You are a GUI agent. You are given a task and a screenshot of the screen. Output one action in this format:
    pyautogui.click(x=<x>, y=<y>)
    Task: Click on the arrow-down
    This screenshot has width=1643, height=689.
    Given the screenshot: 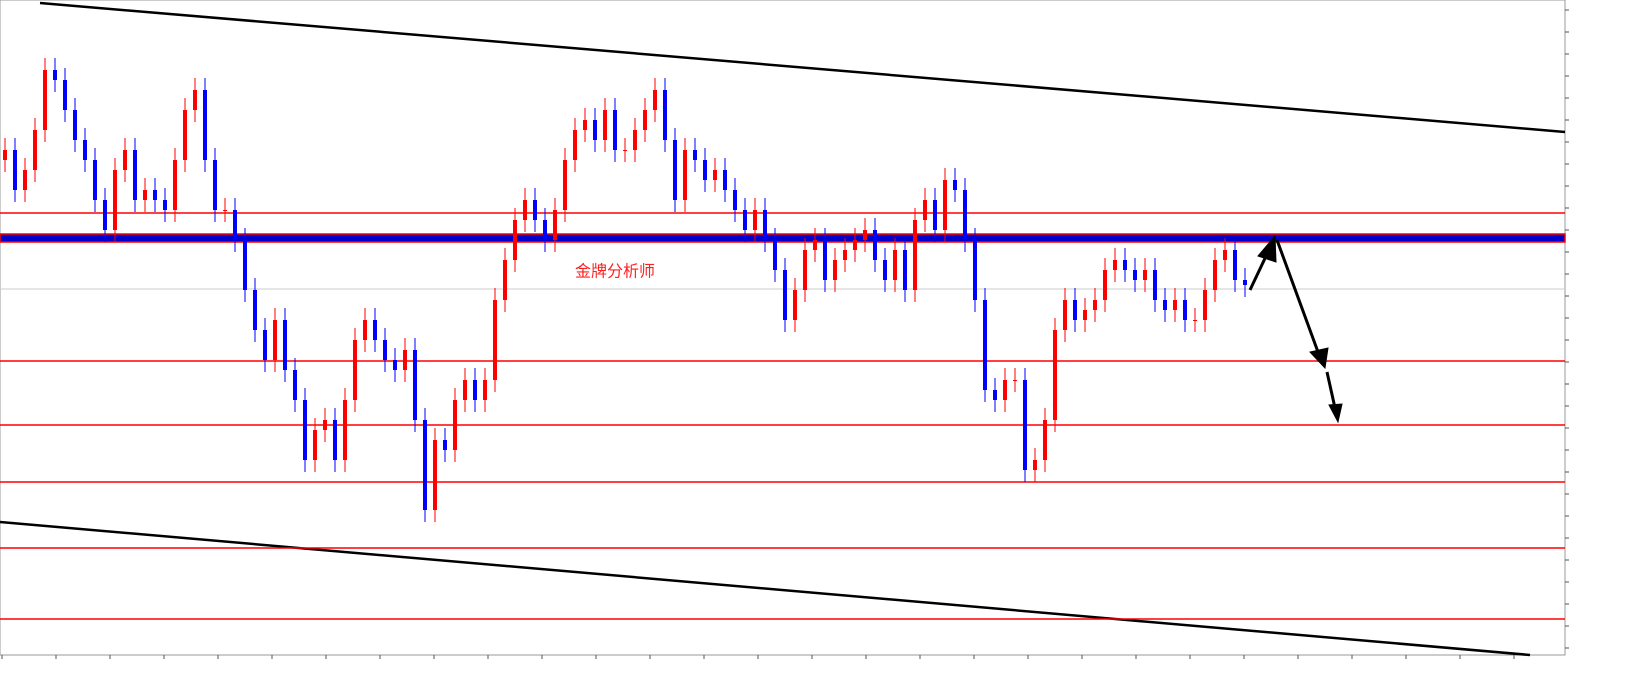 What is the action you would take?
    pyautogui.click(x=1331, y=390)
    